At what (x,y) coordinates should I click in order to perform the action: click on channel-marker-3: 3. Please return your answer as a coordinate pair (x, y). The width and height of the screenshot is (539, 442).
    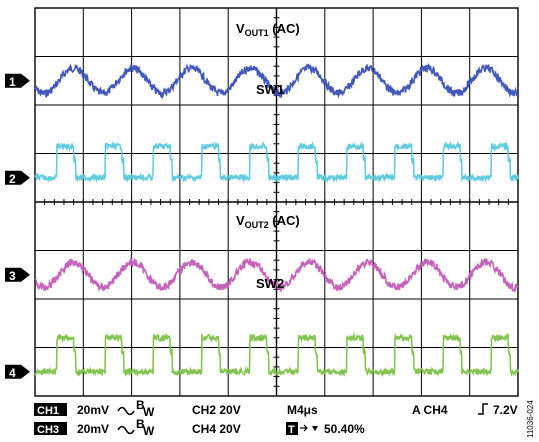
    Looking at the image, I should click on (17, 275).